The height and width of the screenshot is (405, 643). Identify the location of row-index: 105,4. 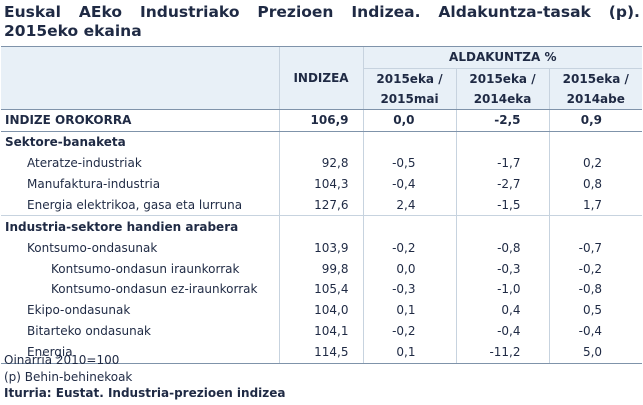
(320, 289).